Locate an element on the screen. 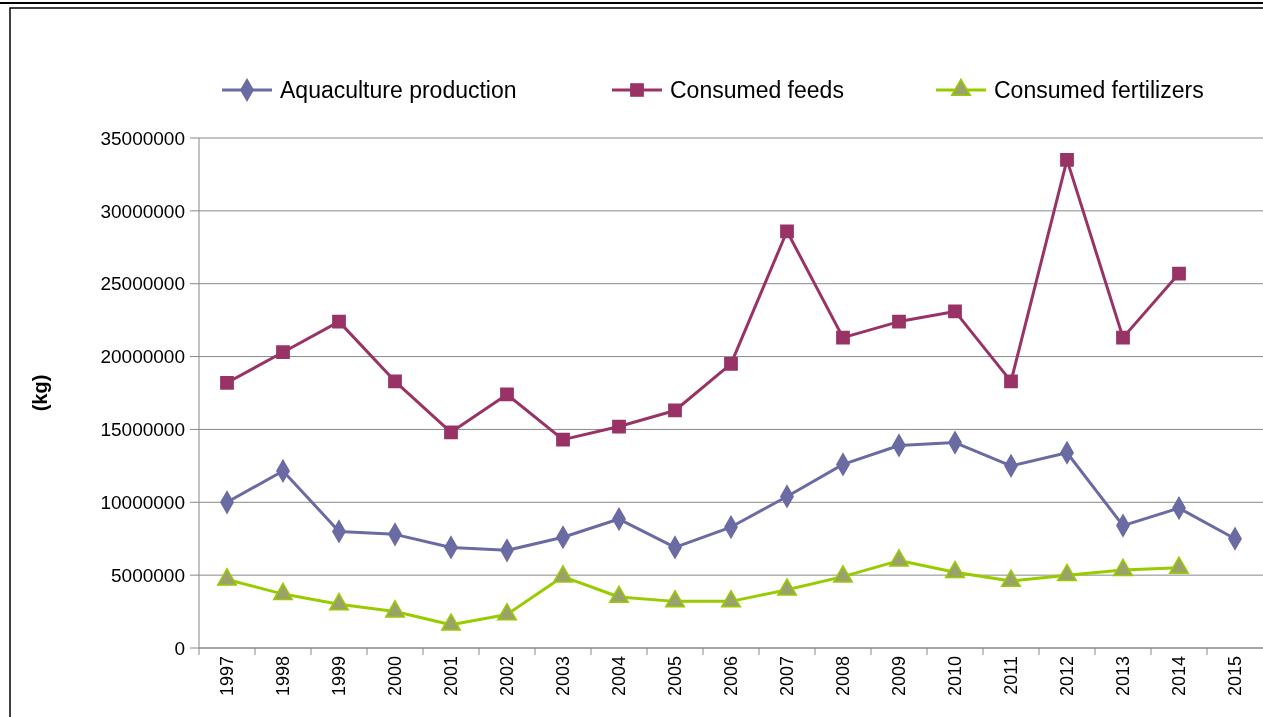 This screenshot has height=717, width=1263. legend-label: Consumed fertilizers is located at coordinates (1099, 90).